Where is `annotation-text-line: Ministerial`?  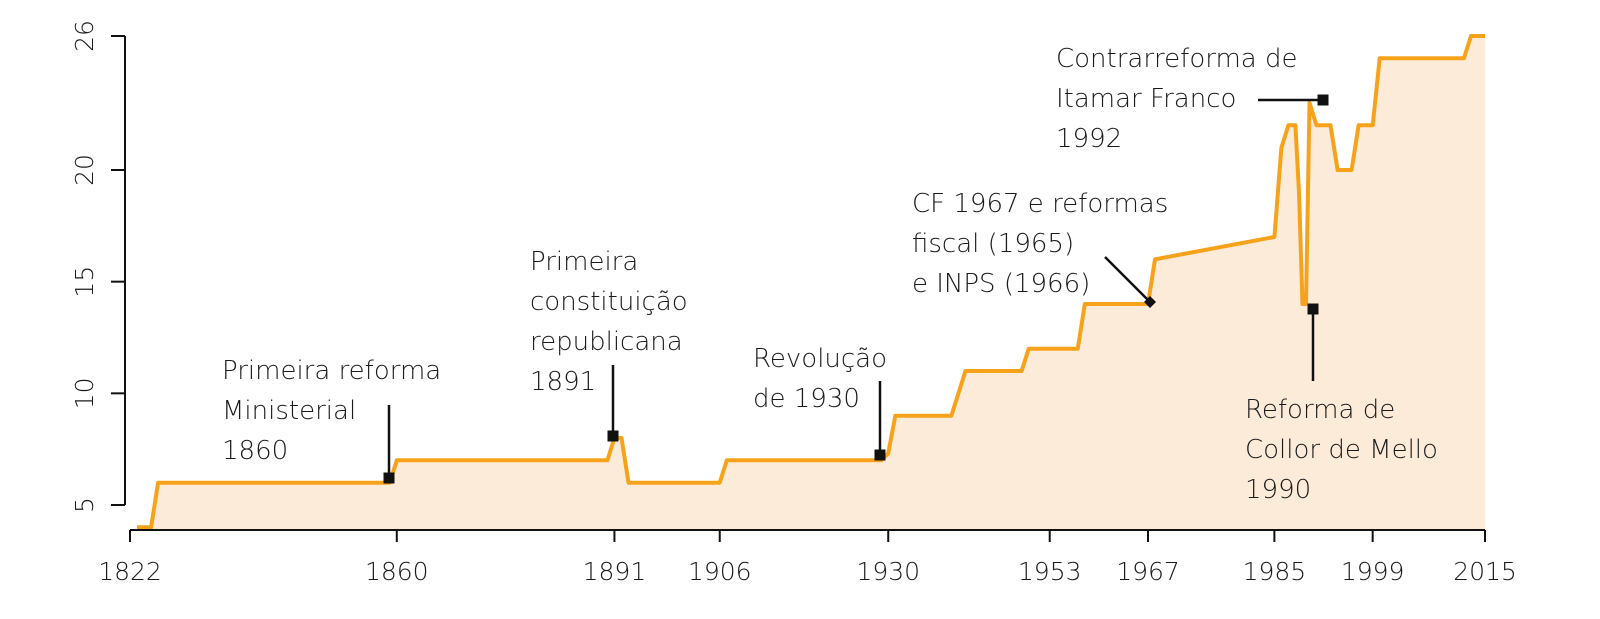 annotation-text-line: Ministerial is located at coordinates (289, 411).